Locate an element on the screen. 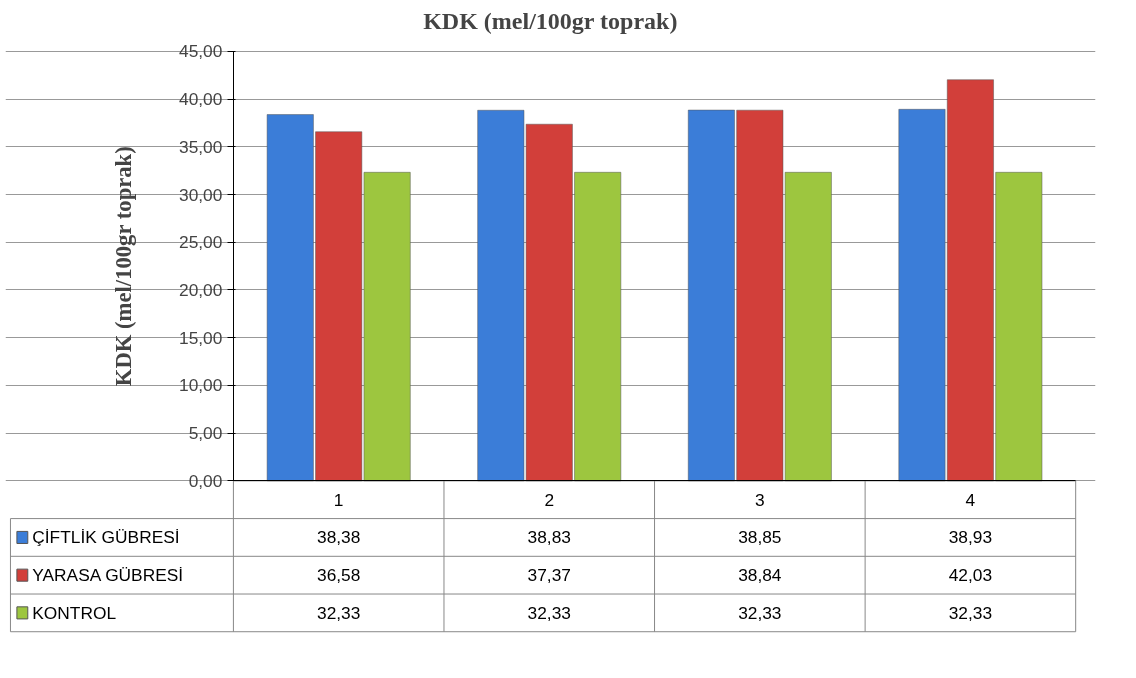  x-tick-label: 1 is located at coordinates (338, 499).